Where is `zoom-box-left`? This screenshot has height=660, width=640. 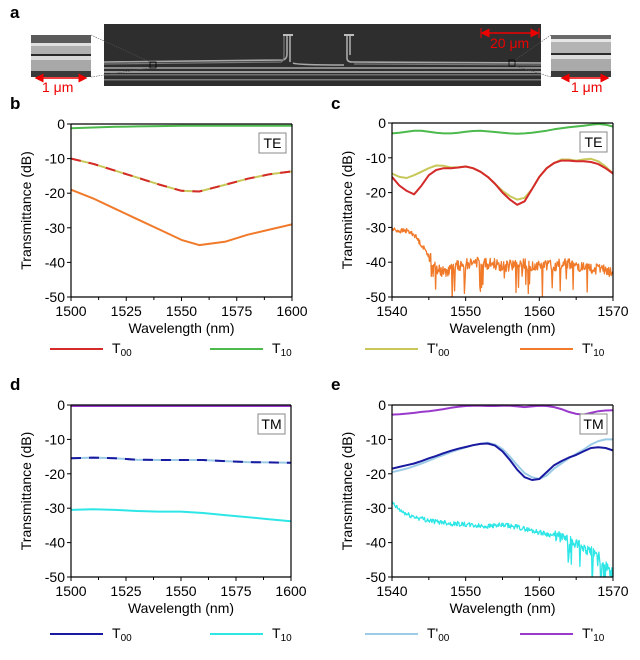
zoom-box-left is located at coordinates (153, 65).